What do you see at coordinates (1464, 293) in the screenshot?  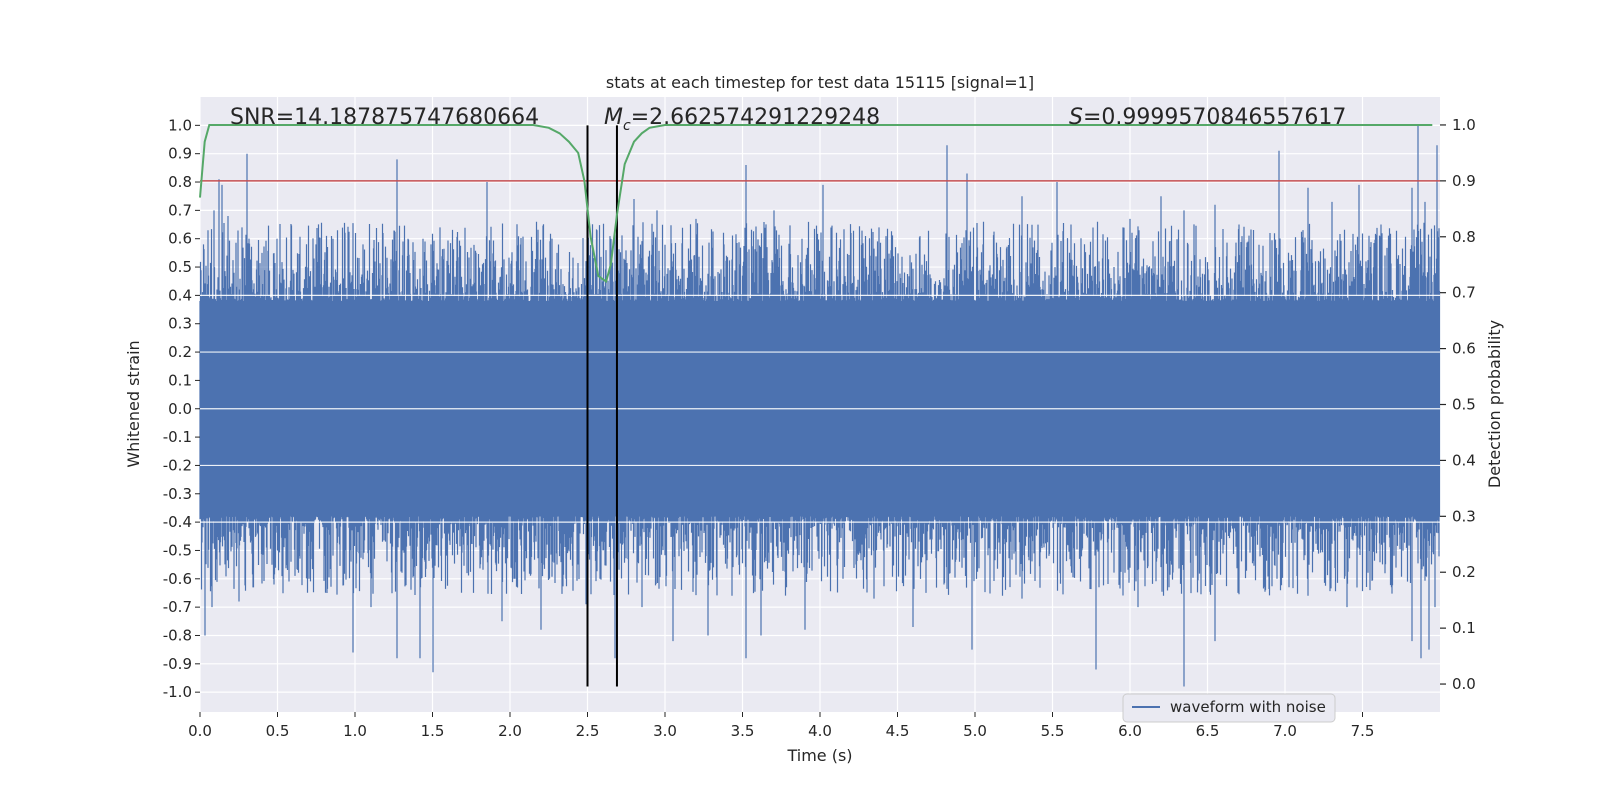 I see `y-right-tick-label: 0.7` at bounding box center [1464, 293].